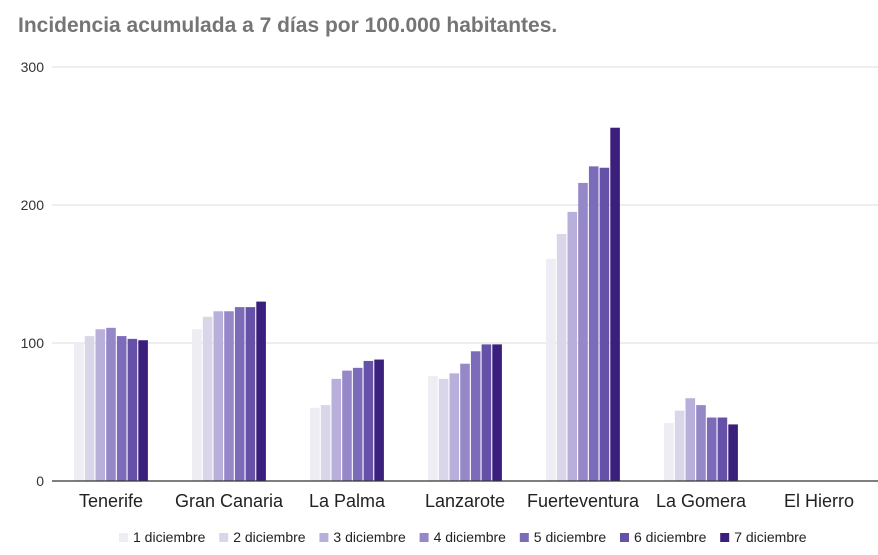 The image size is (878, 555). What do you see at coordinates (100, 405) in the screenshot?
I see `bar-tenerife-3-diciembre` at bounding box center [100, 405].